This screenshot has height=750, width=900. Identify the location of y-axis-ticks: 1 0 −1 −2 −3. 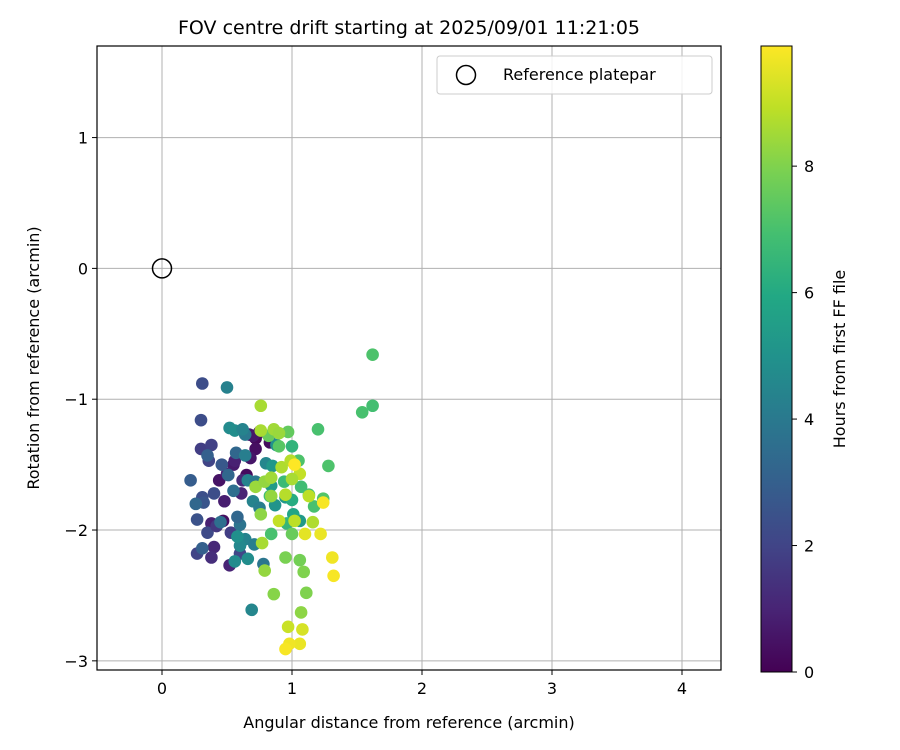
(80, 400).